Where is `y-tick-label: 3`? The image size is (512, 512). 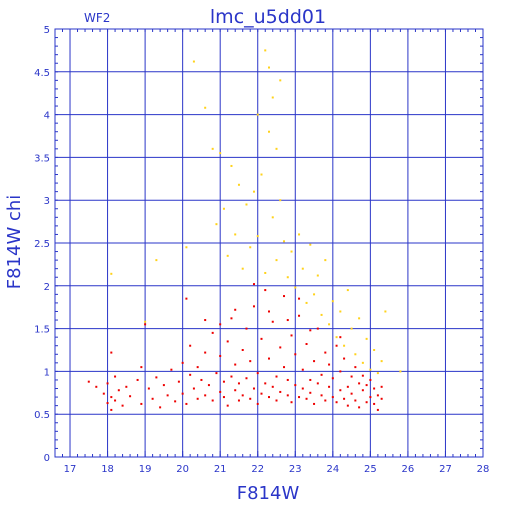 y-tick-label: 3 is located at coordinates (47, 201).